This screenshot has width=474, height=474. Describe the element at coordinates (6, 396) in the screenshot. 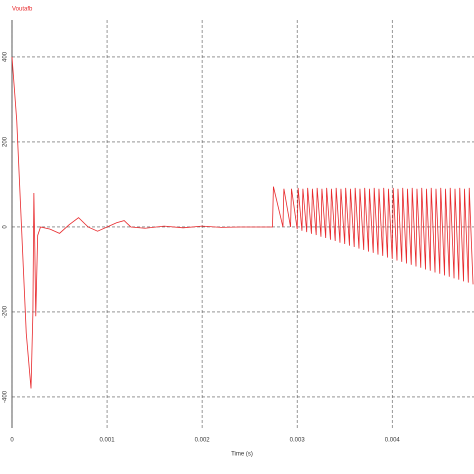

I see `y-tick-label: -400` at that location.